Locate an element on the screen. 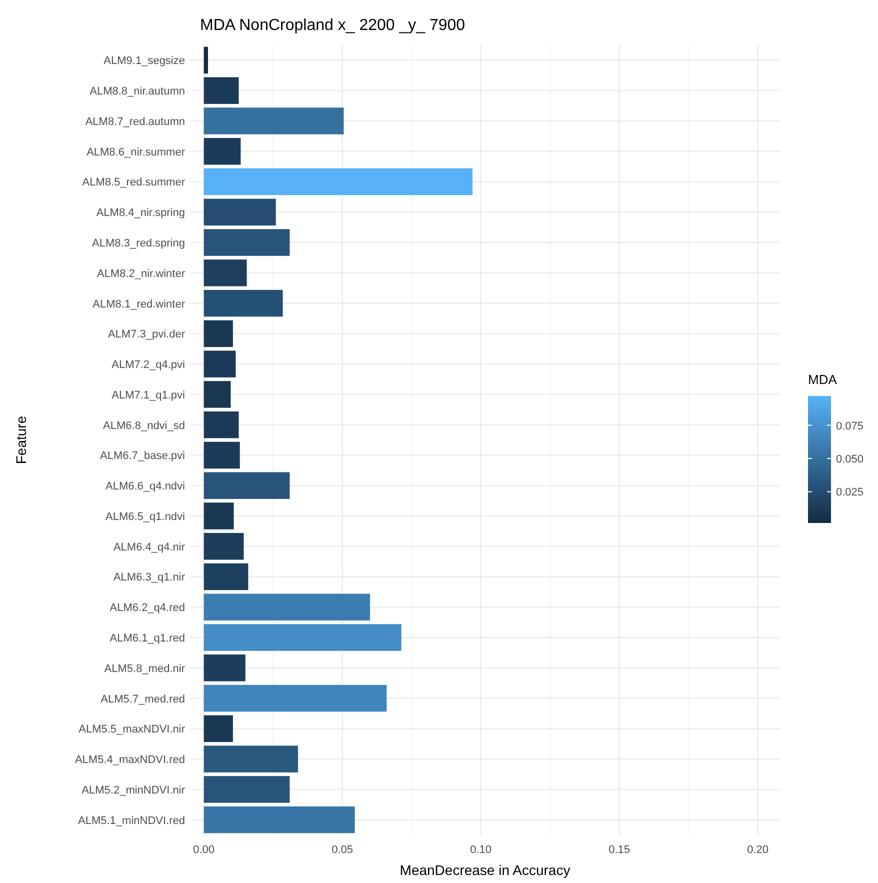 This screenshot has width=878, height=883. x-tick-label: 0.10 is located at coordinates (481, 850).